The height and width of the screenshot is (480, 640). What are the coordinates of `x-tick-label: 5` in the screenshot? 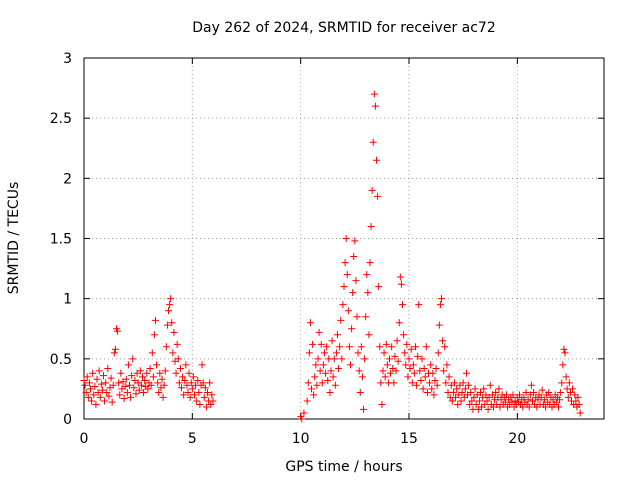 It's located at (192, 439).